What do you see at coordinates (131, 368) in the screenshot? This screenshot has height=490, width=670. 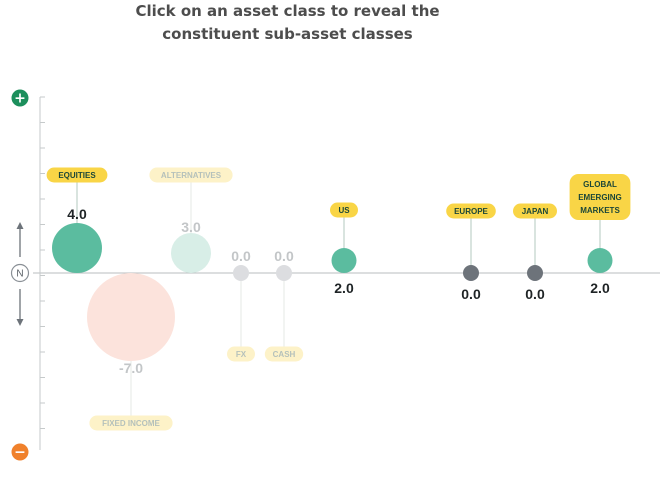 I see `value-label: -7.0` at bounding box center [131, 368].